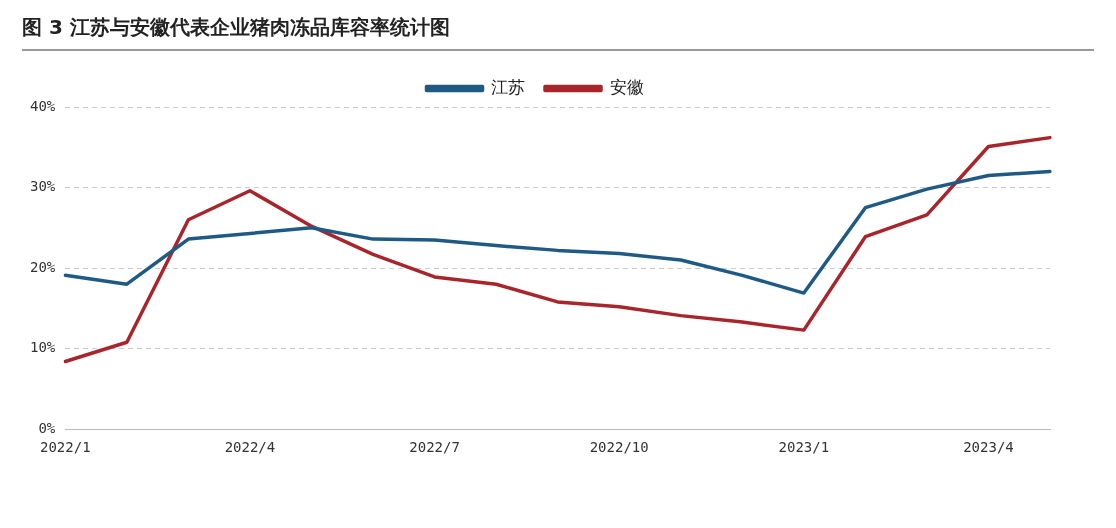 The height and width of the screenshot is (528, 1116). Describe the element at coordinates (558, 32) in the screenshot. I see `chart-title: 图 3 江苏与安徽代表企业猪肉冻品库容率统计图` at that location.